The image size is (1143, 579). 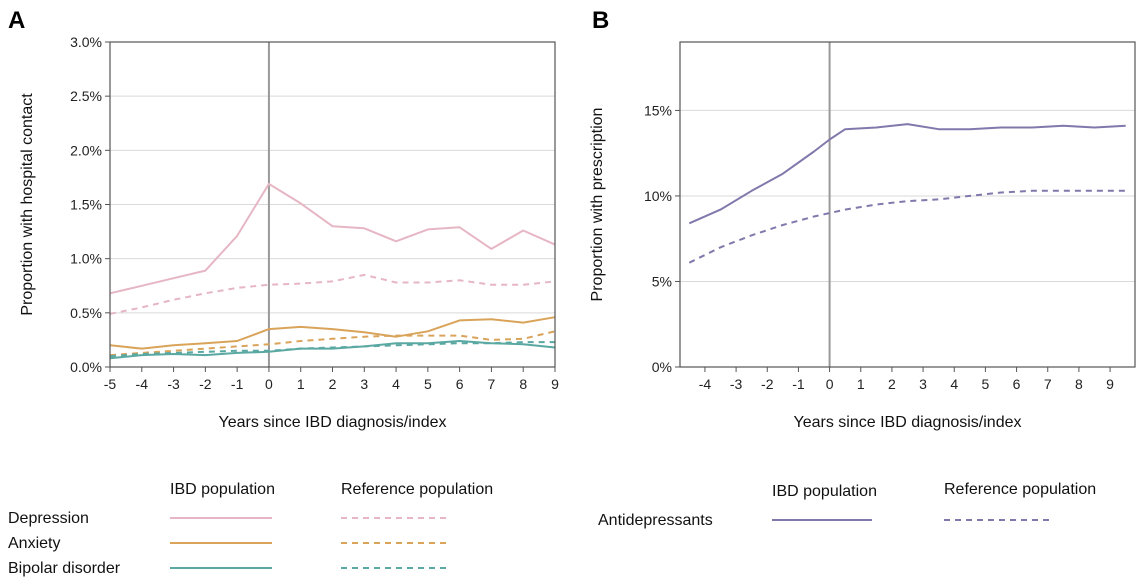 I want to click on legend-b-rows-label-antidepressants: Antidepressants, so click(x=655, y=520).